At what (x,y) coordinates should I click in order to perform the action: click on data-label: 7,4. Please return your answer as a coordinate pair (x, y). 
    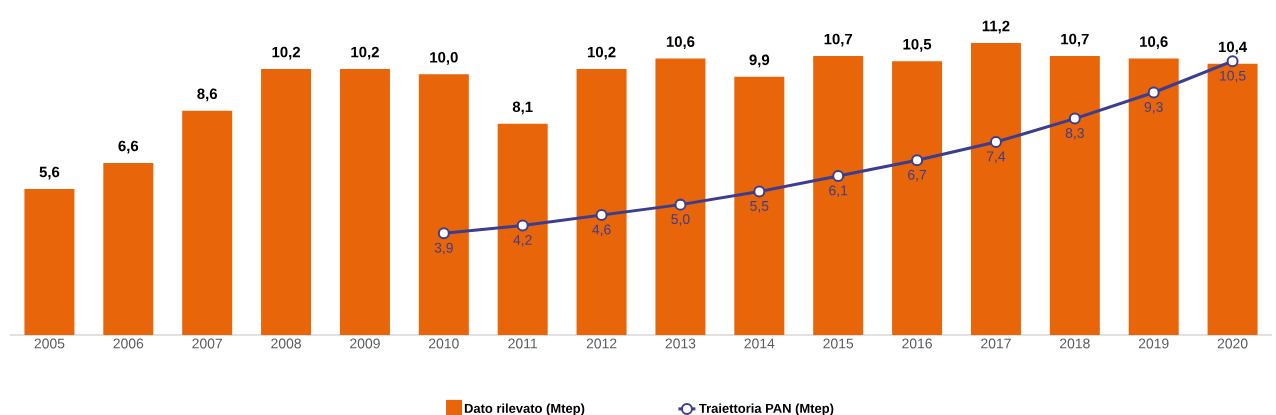
    Looking at the image, I should click on (996, 157).